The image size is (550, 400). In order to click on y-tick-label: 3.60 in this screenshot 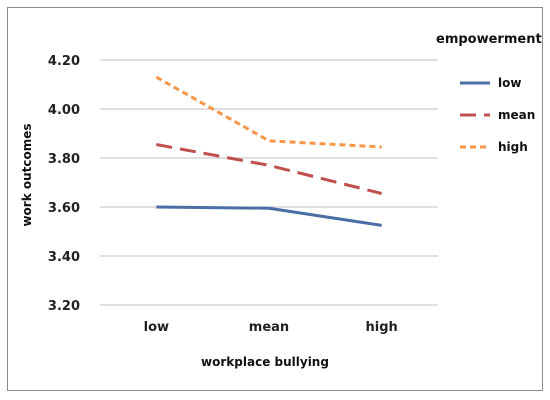, I will do `click(64, 208)`.